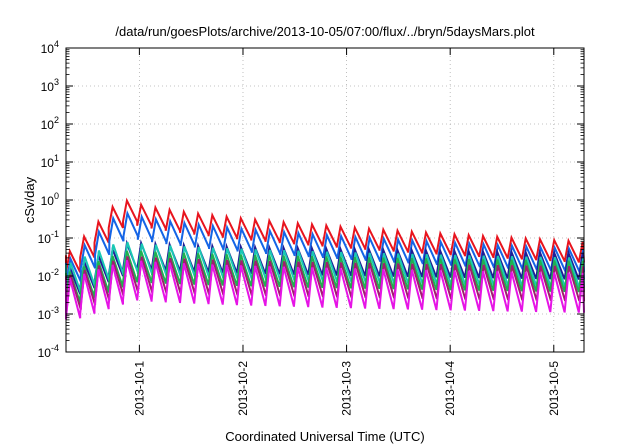 The height and width of the screenshot is (448, 640). What do you see at coordinates (50, 161) in the screenshot?
I see `y-tick-label: 10¹` at bounding box center [50, 161].